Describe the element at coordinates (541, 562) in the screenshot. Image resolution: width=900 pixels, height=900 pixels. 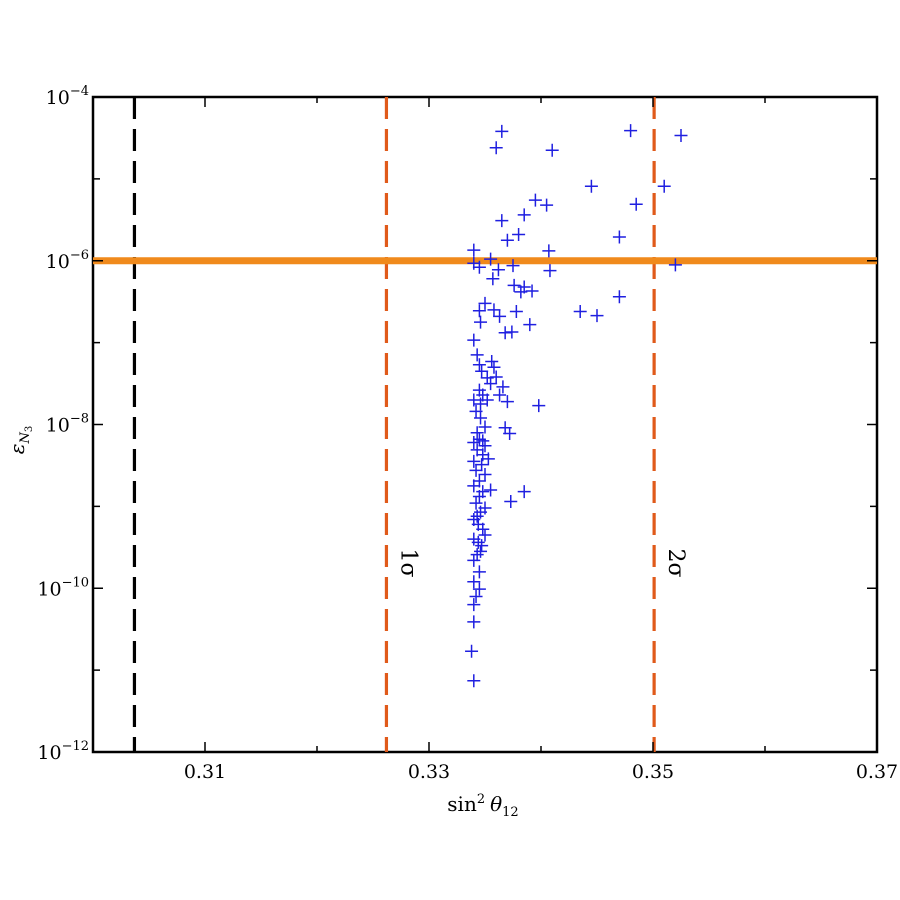
I see `reference-line-labels: 1σ 2σ` at that location.